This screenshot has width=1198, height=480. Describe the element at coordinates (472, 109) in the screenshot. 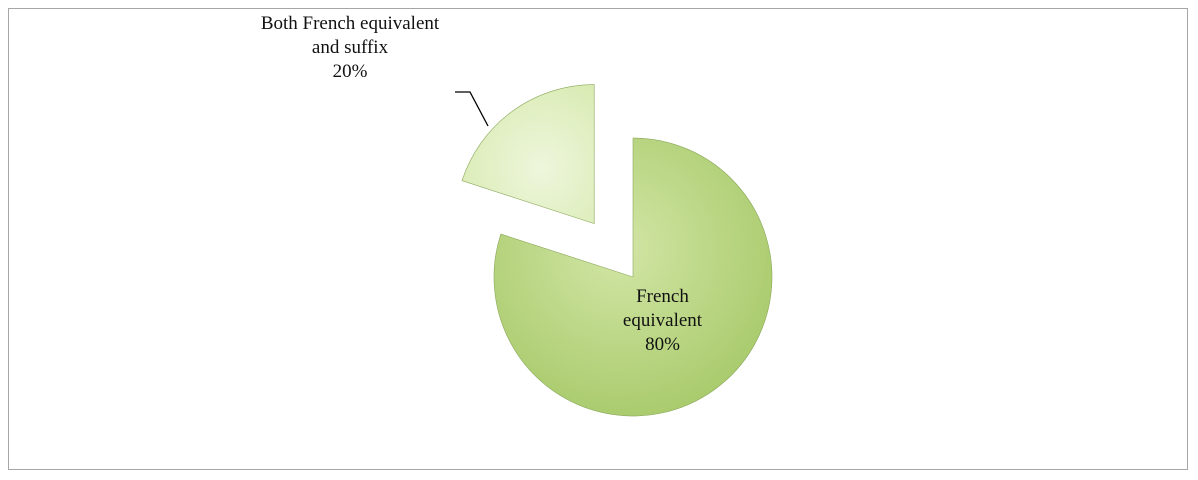

I see `leader-line` at that location.